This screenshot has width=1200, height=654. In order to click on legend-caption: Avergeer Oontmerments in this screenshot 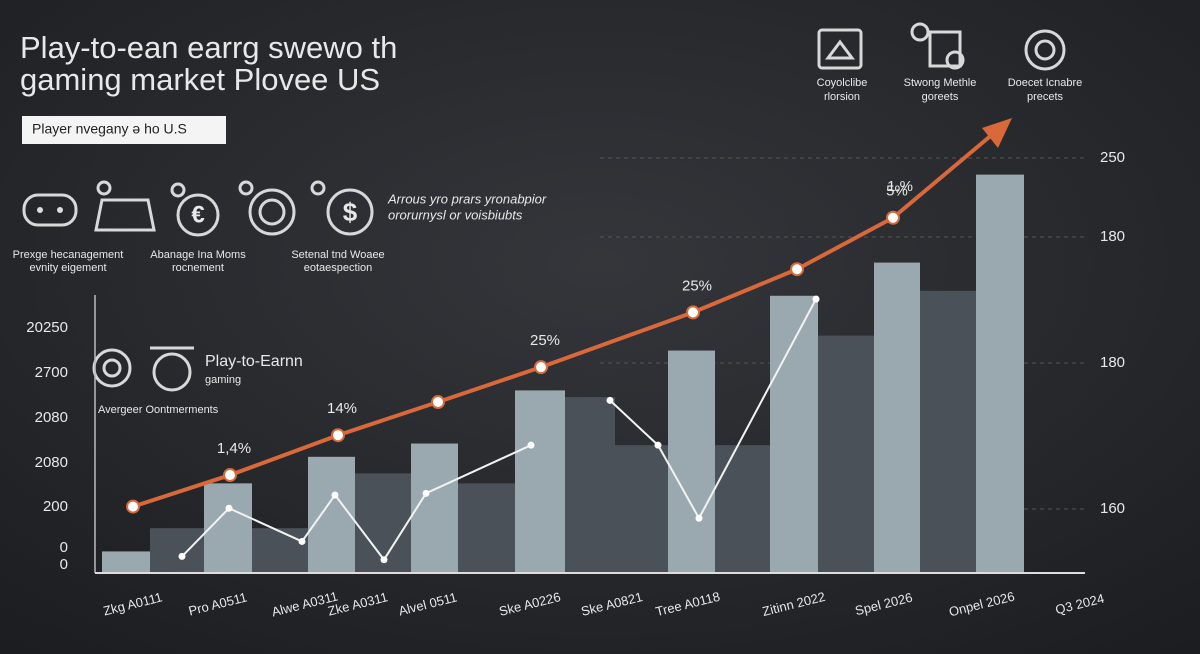, I will do `click(158, 410)`.